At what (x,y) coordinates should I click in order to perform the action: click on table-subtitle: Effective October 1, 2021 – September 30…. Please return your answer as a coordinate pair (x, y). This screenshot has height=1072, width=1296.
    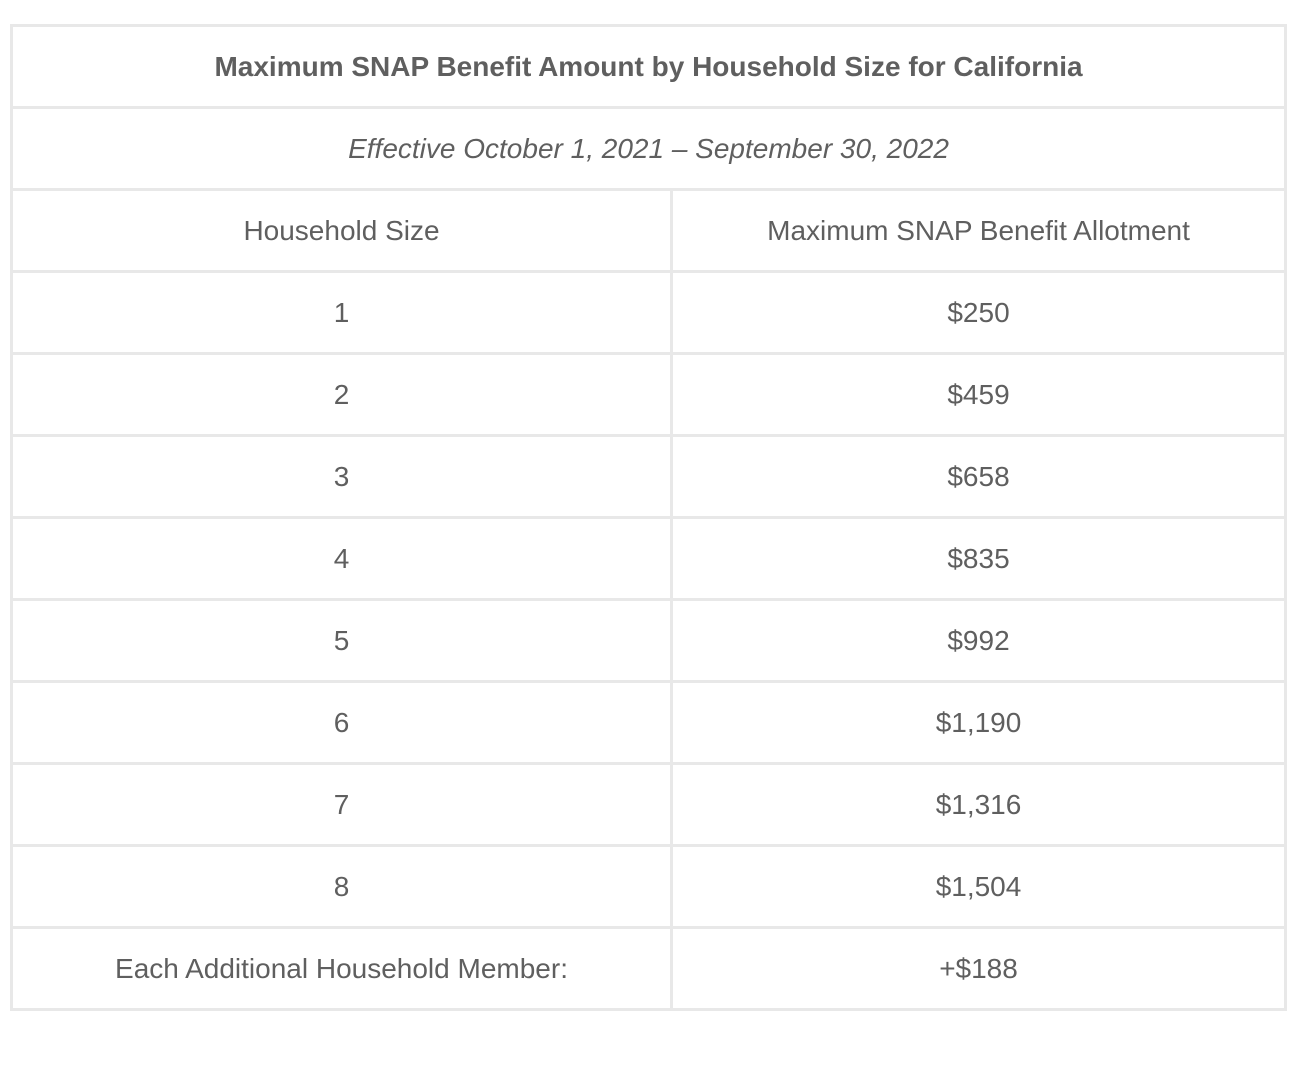
    Looking at the image, I should click on (648, 148).